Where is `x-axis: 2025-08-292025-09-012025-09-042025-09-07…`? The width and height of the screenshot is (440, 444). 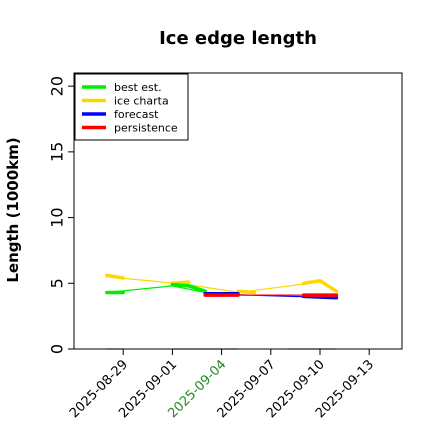
x-axis: 2025-08-292025-09-012025-09-042025-09-07… is located at coordinates (222, 385).